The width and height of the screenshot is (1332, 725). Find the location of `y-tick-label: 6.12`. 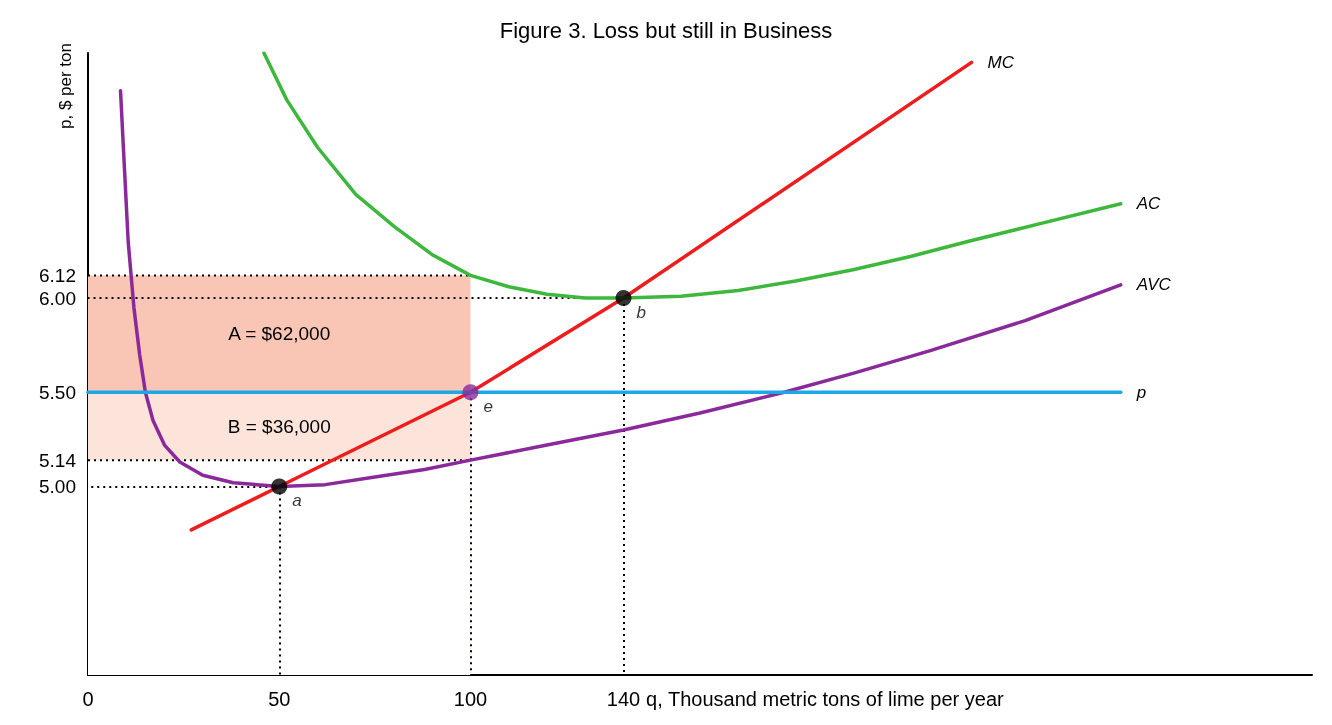

y-tick-label: 6.12 is located at coordinates (57, 275).